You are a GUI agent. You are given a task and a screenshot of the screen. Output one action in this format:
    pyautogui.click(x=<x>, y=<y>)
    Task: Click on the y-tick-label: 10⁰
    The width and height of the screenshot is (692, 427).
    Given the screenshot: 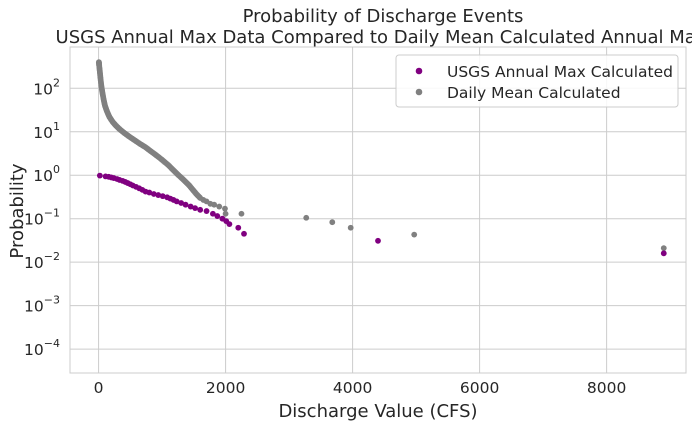 What is the action you would take?
    pyautogui.click(x=46, y=174)
    